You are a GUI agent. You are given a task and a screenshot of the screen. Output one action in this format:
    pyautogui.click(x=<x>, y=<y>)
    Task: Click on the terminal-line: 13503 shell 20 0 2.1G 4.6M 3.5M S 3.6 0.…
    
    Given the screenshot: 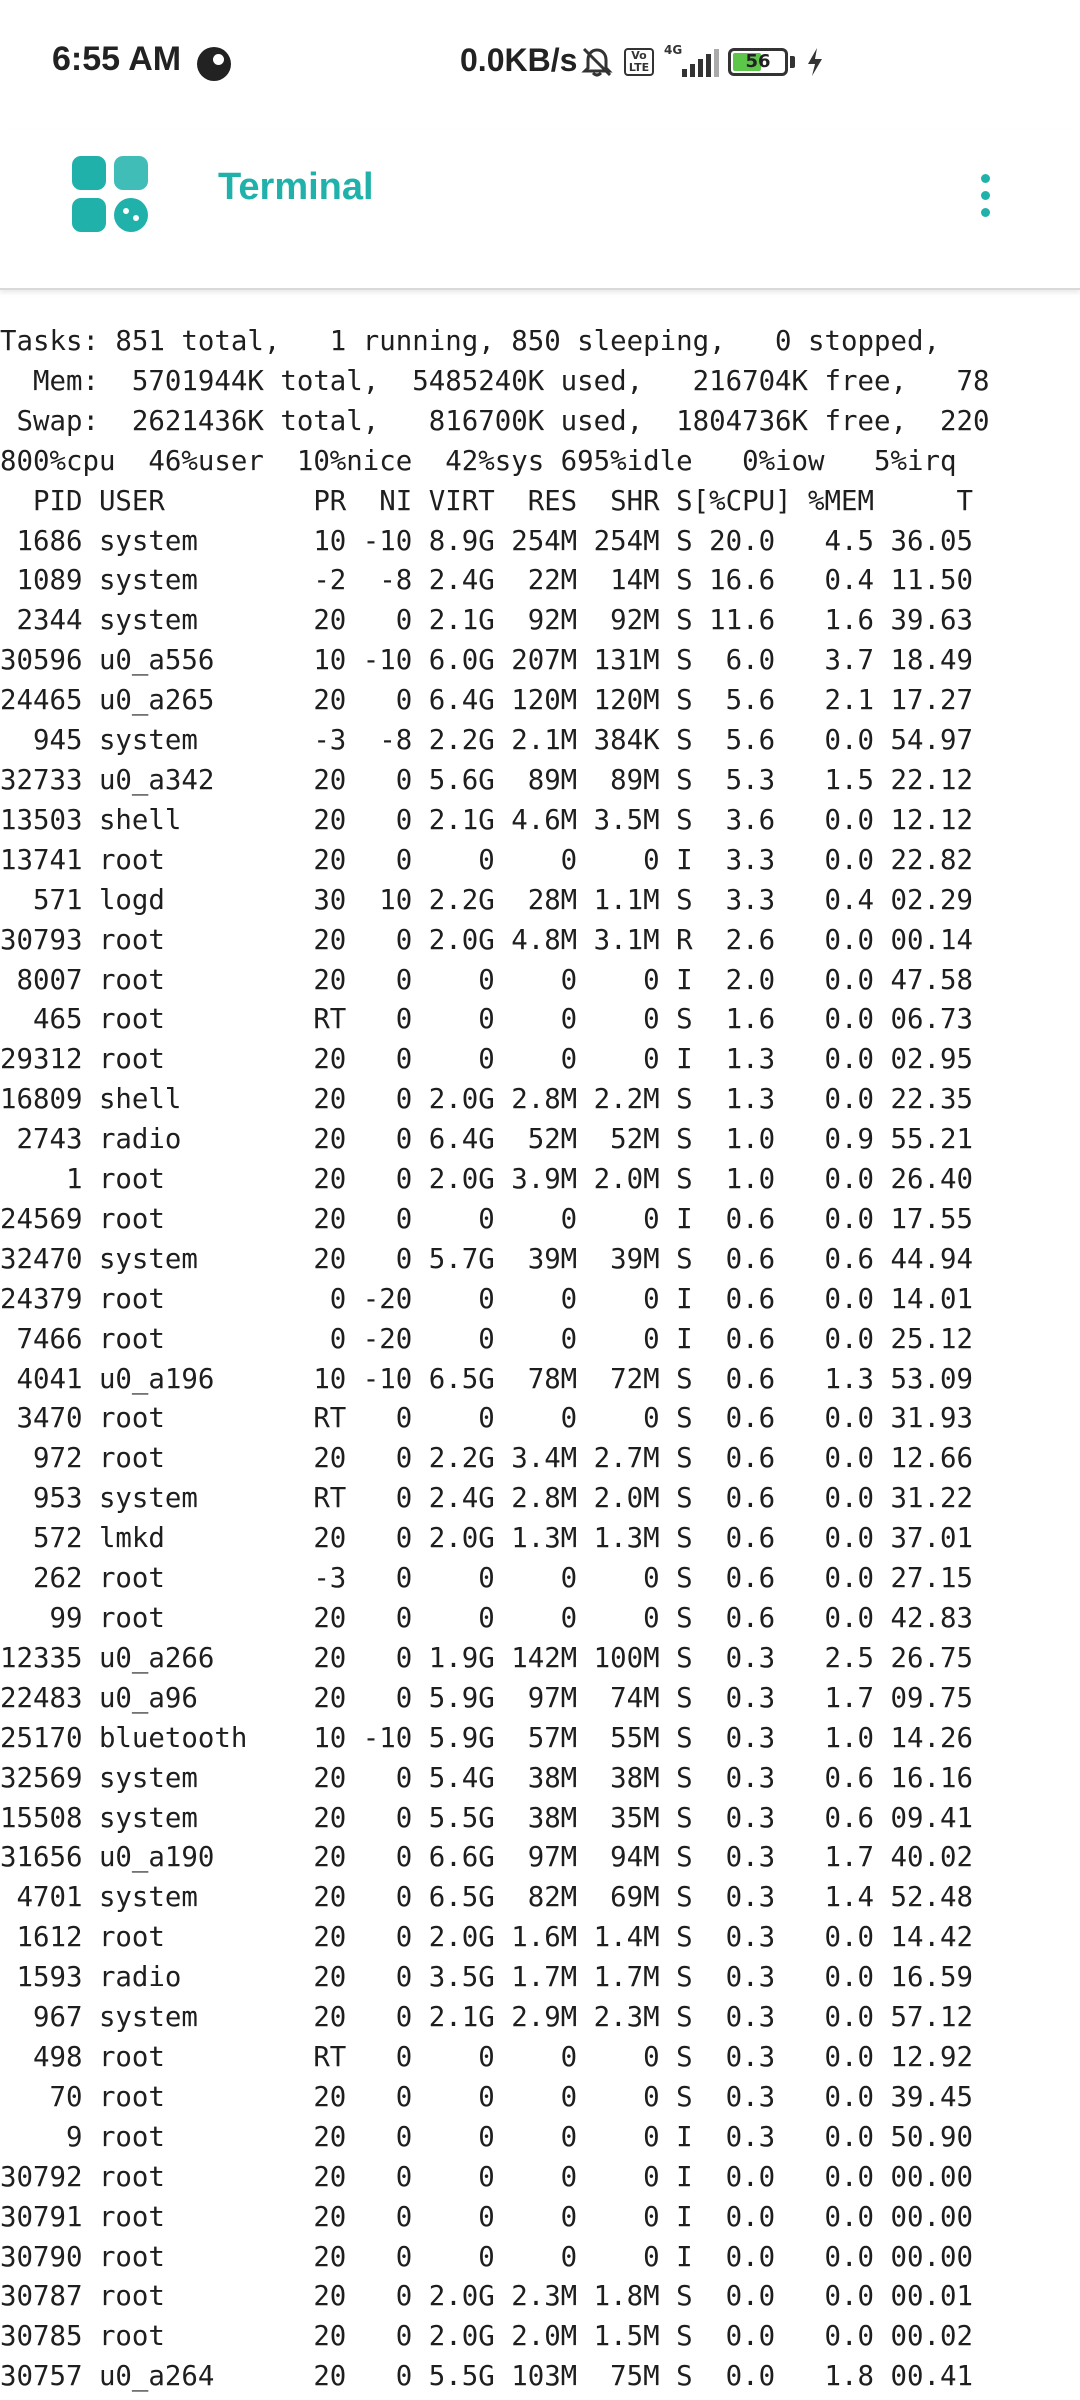 What is the action you would take?
    pyautogui.click(x=486, y=820)
    